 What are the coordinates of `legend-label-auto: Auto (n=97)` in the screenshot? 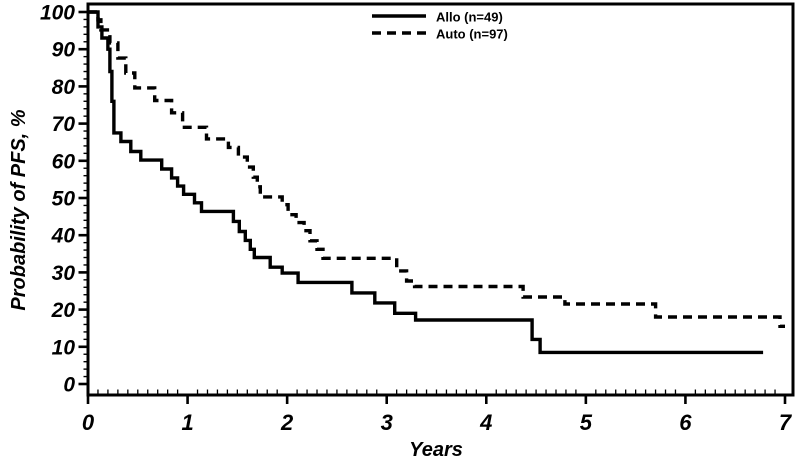 It's located at (472, 34).